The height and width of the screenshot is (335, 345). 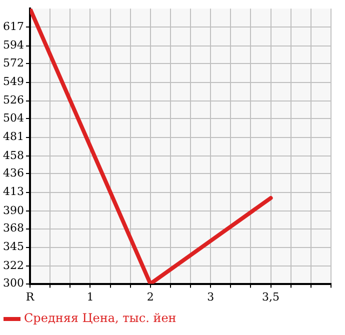 What do you see at coordinates (13, 247) in the screenshot?
I see `y-tick-label: 345` at bounding box center [13, 247].